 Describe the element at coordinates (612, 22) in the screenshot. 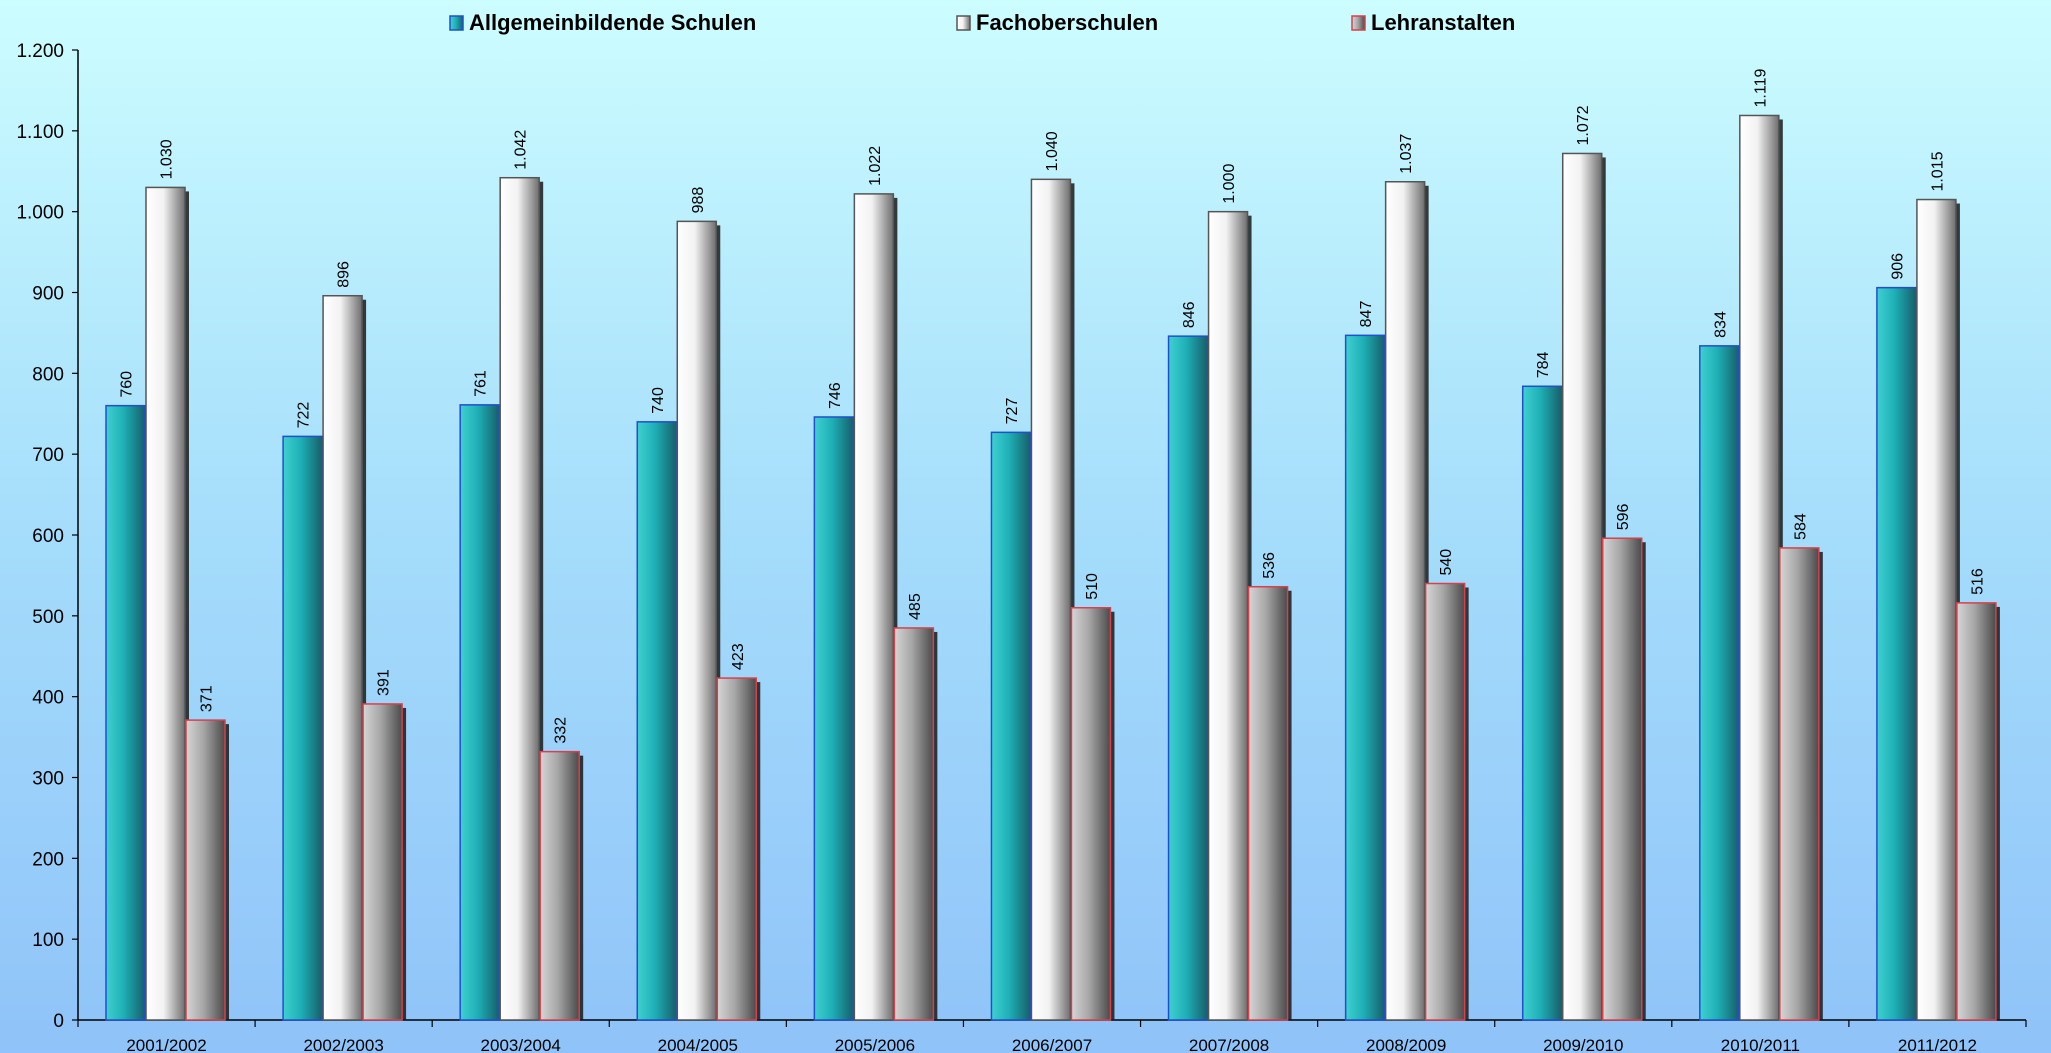

I see `legend-label: Allgemeinbildende Schulen` at that location.